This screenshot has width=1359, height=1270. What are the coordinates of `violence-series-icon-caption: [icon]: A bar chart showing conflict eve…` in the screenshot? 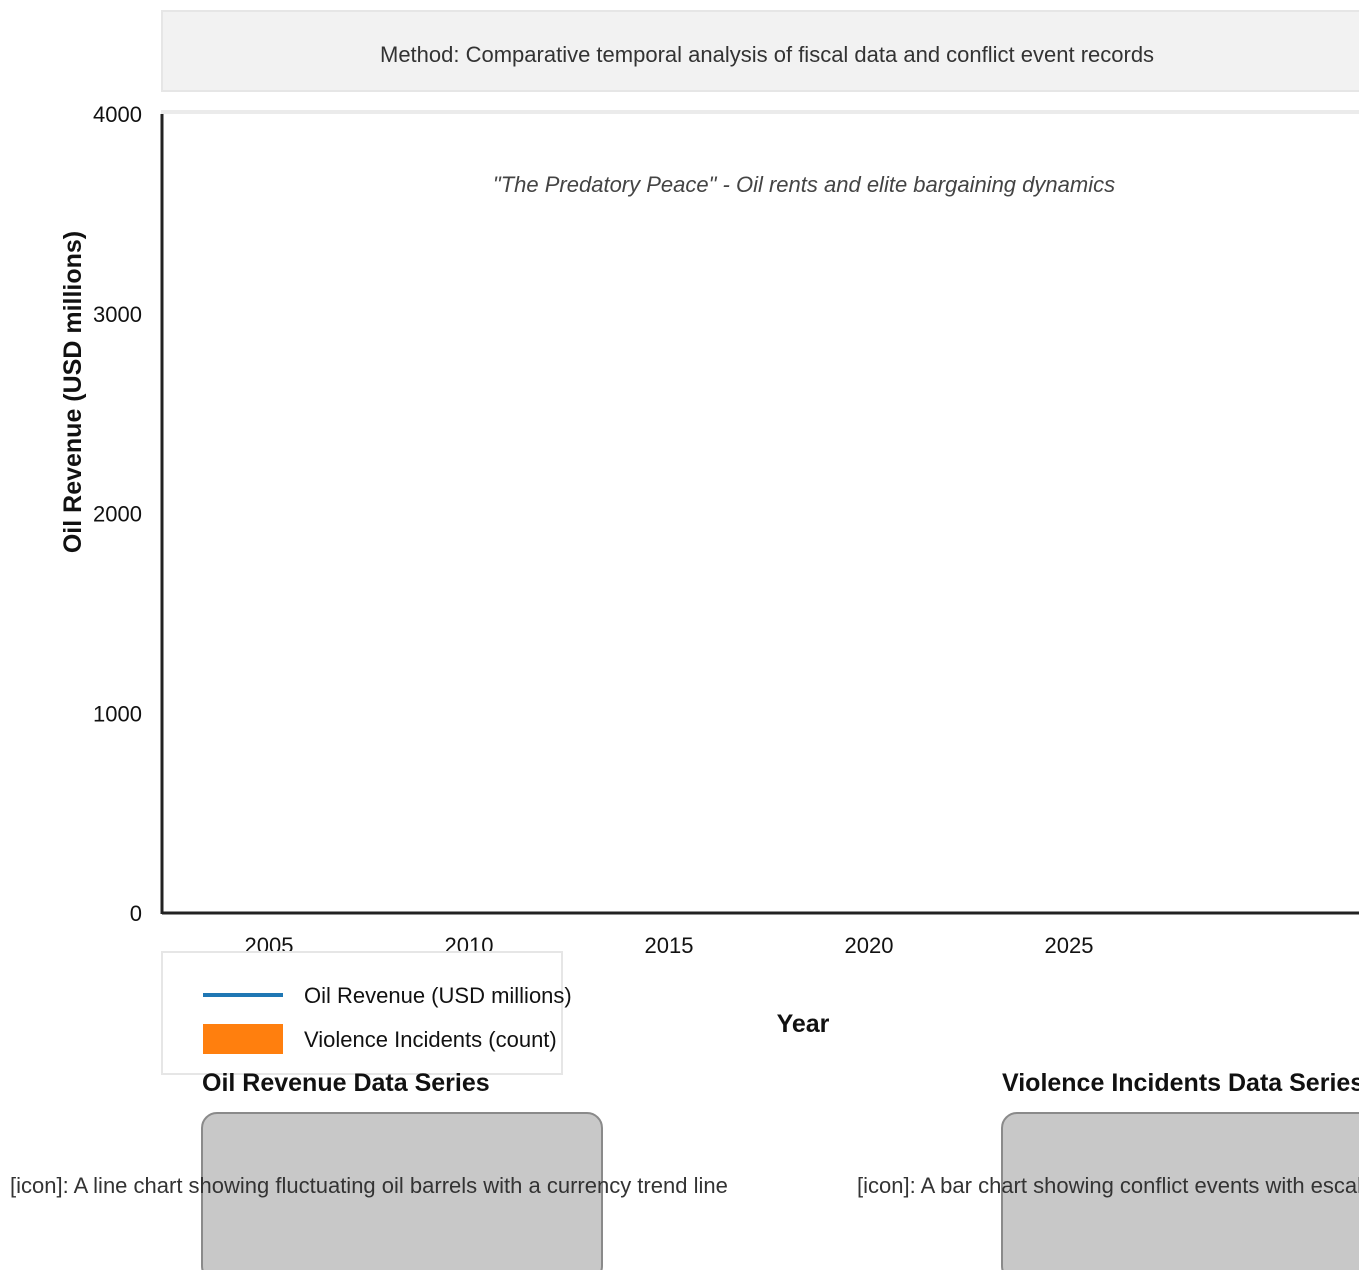 It's located at (1108, 1185).